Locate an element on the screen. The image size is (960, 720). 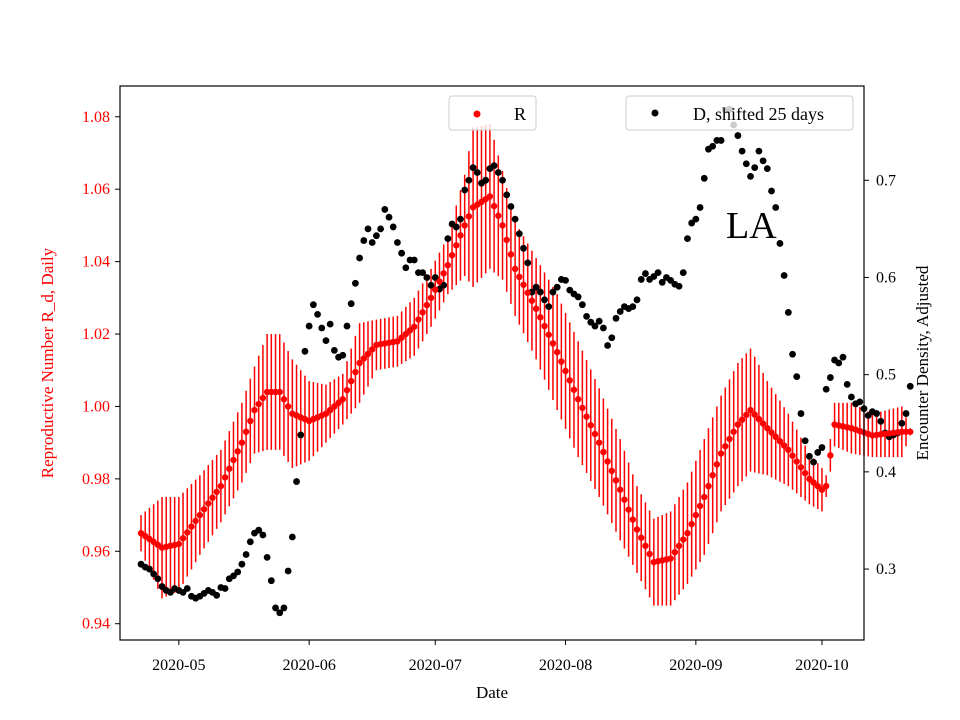
x-tick-label: 2020-08 is located at coordinates (565, 665).